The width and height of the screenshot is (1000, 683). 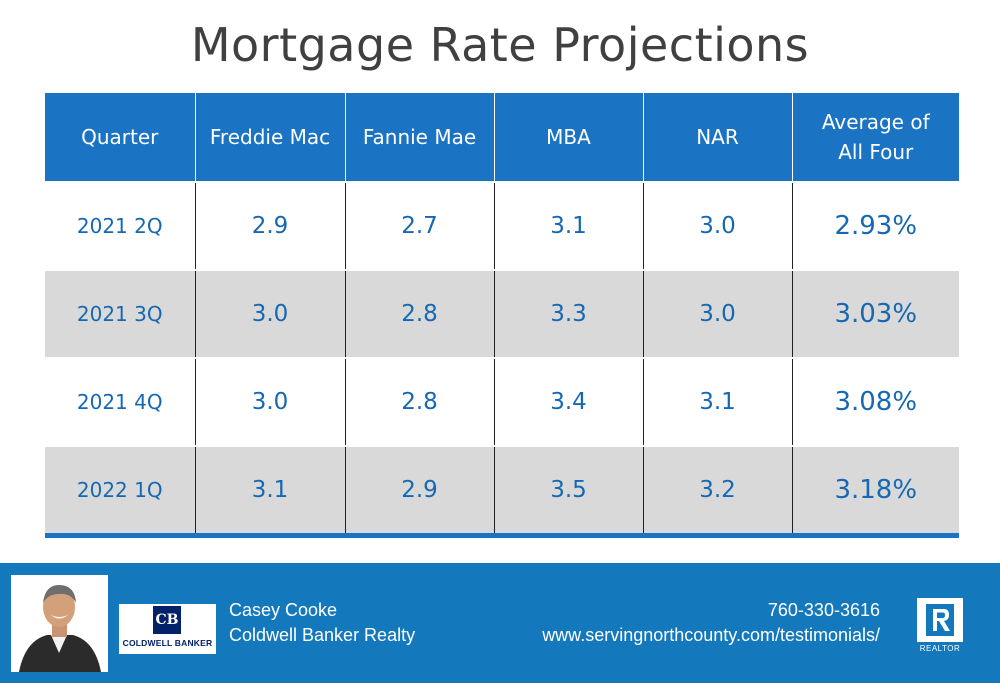 I want to click on coldwell-banker-logo: CB COLDWELL BANKER, so click(x=167, y=629).